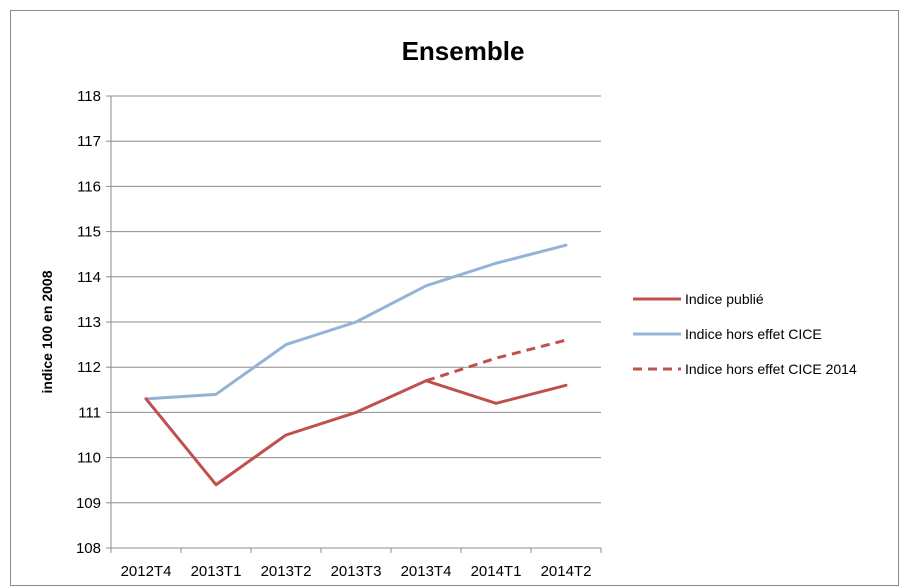  Describe the element at coordinates (496, 571) in the screenshot. I see `x-tick-label: 2014T1` at that location.